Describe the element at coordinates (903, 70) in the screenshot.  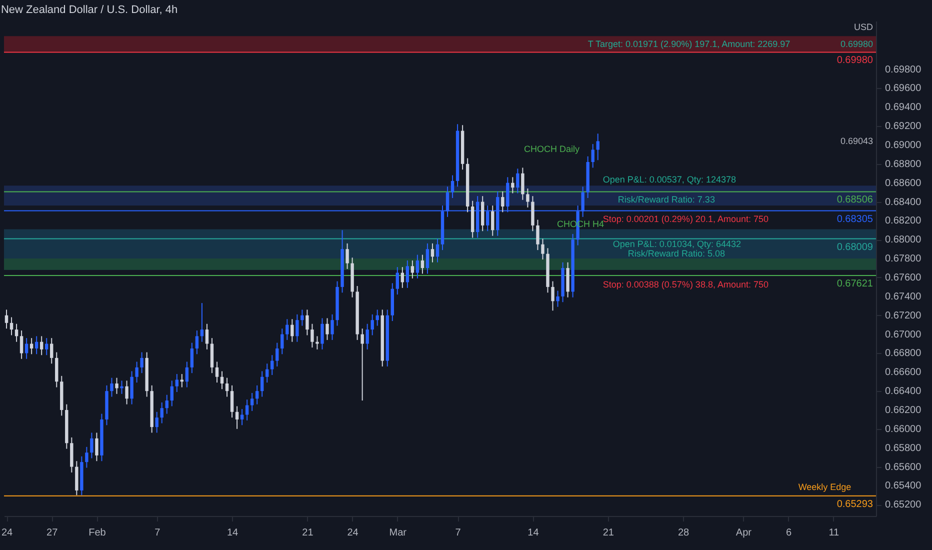
I see `y-tick-label: 0.69800` at that location.